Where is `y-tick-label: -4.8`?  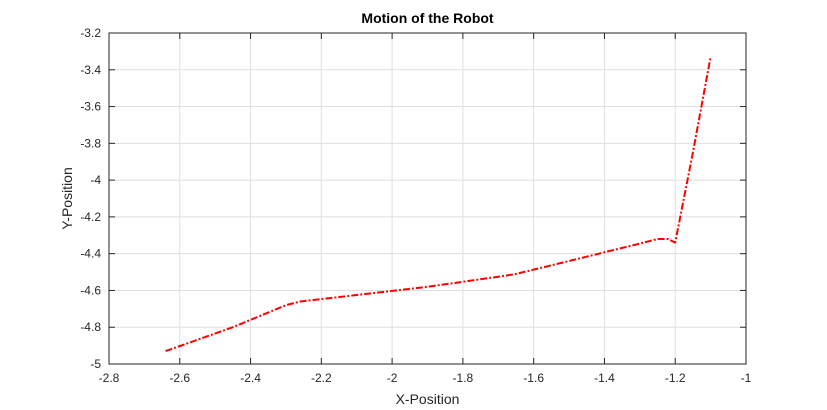
y-tick-label: -4.8 is located at coordinates (90, 327).